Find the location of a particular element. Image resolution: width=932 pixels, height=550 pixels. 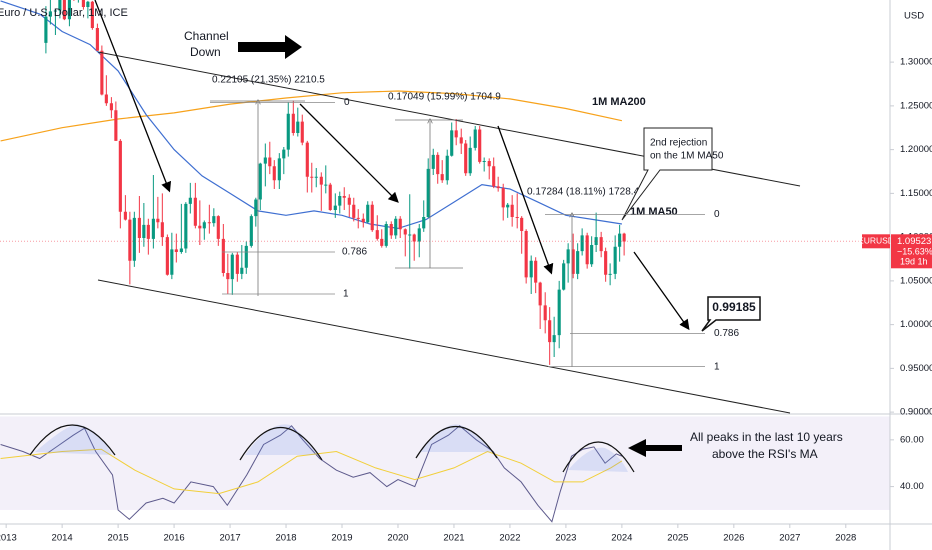

price-label: 1.09523 is located at coordinates (914, 241).